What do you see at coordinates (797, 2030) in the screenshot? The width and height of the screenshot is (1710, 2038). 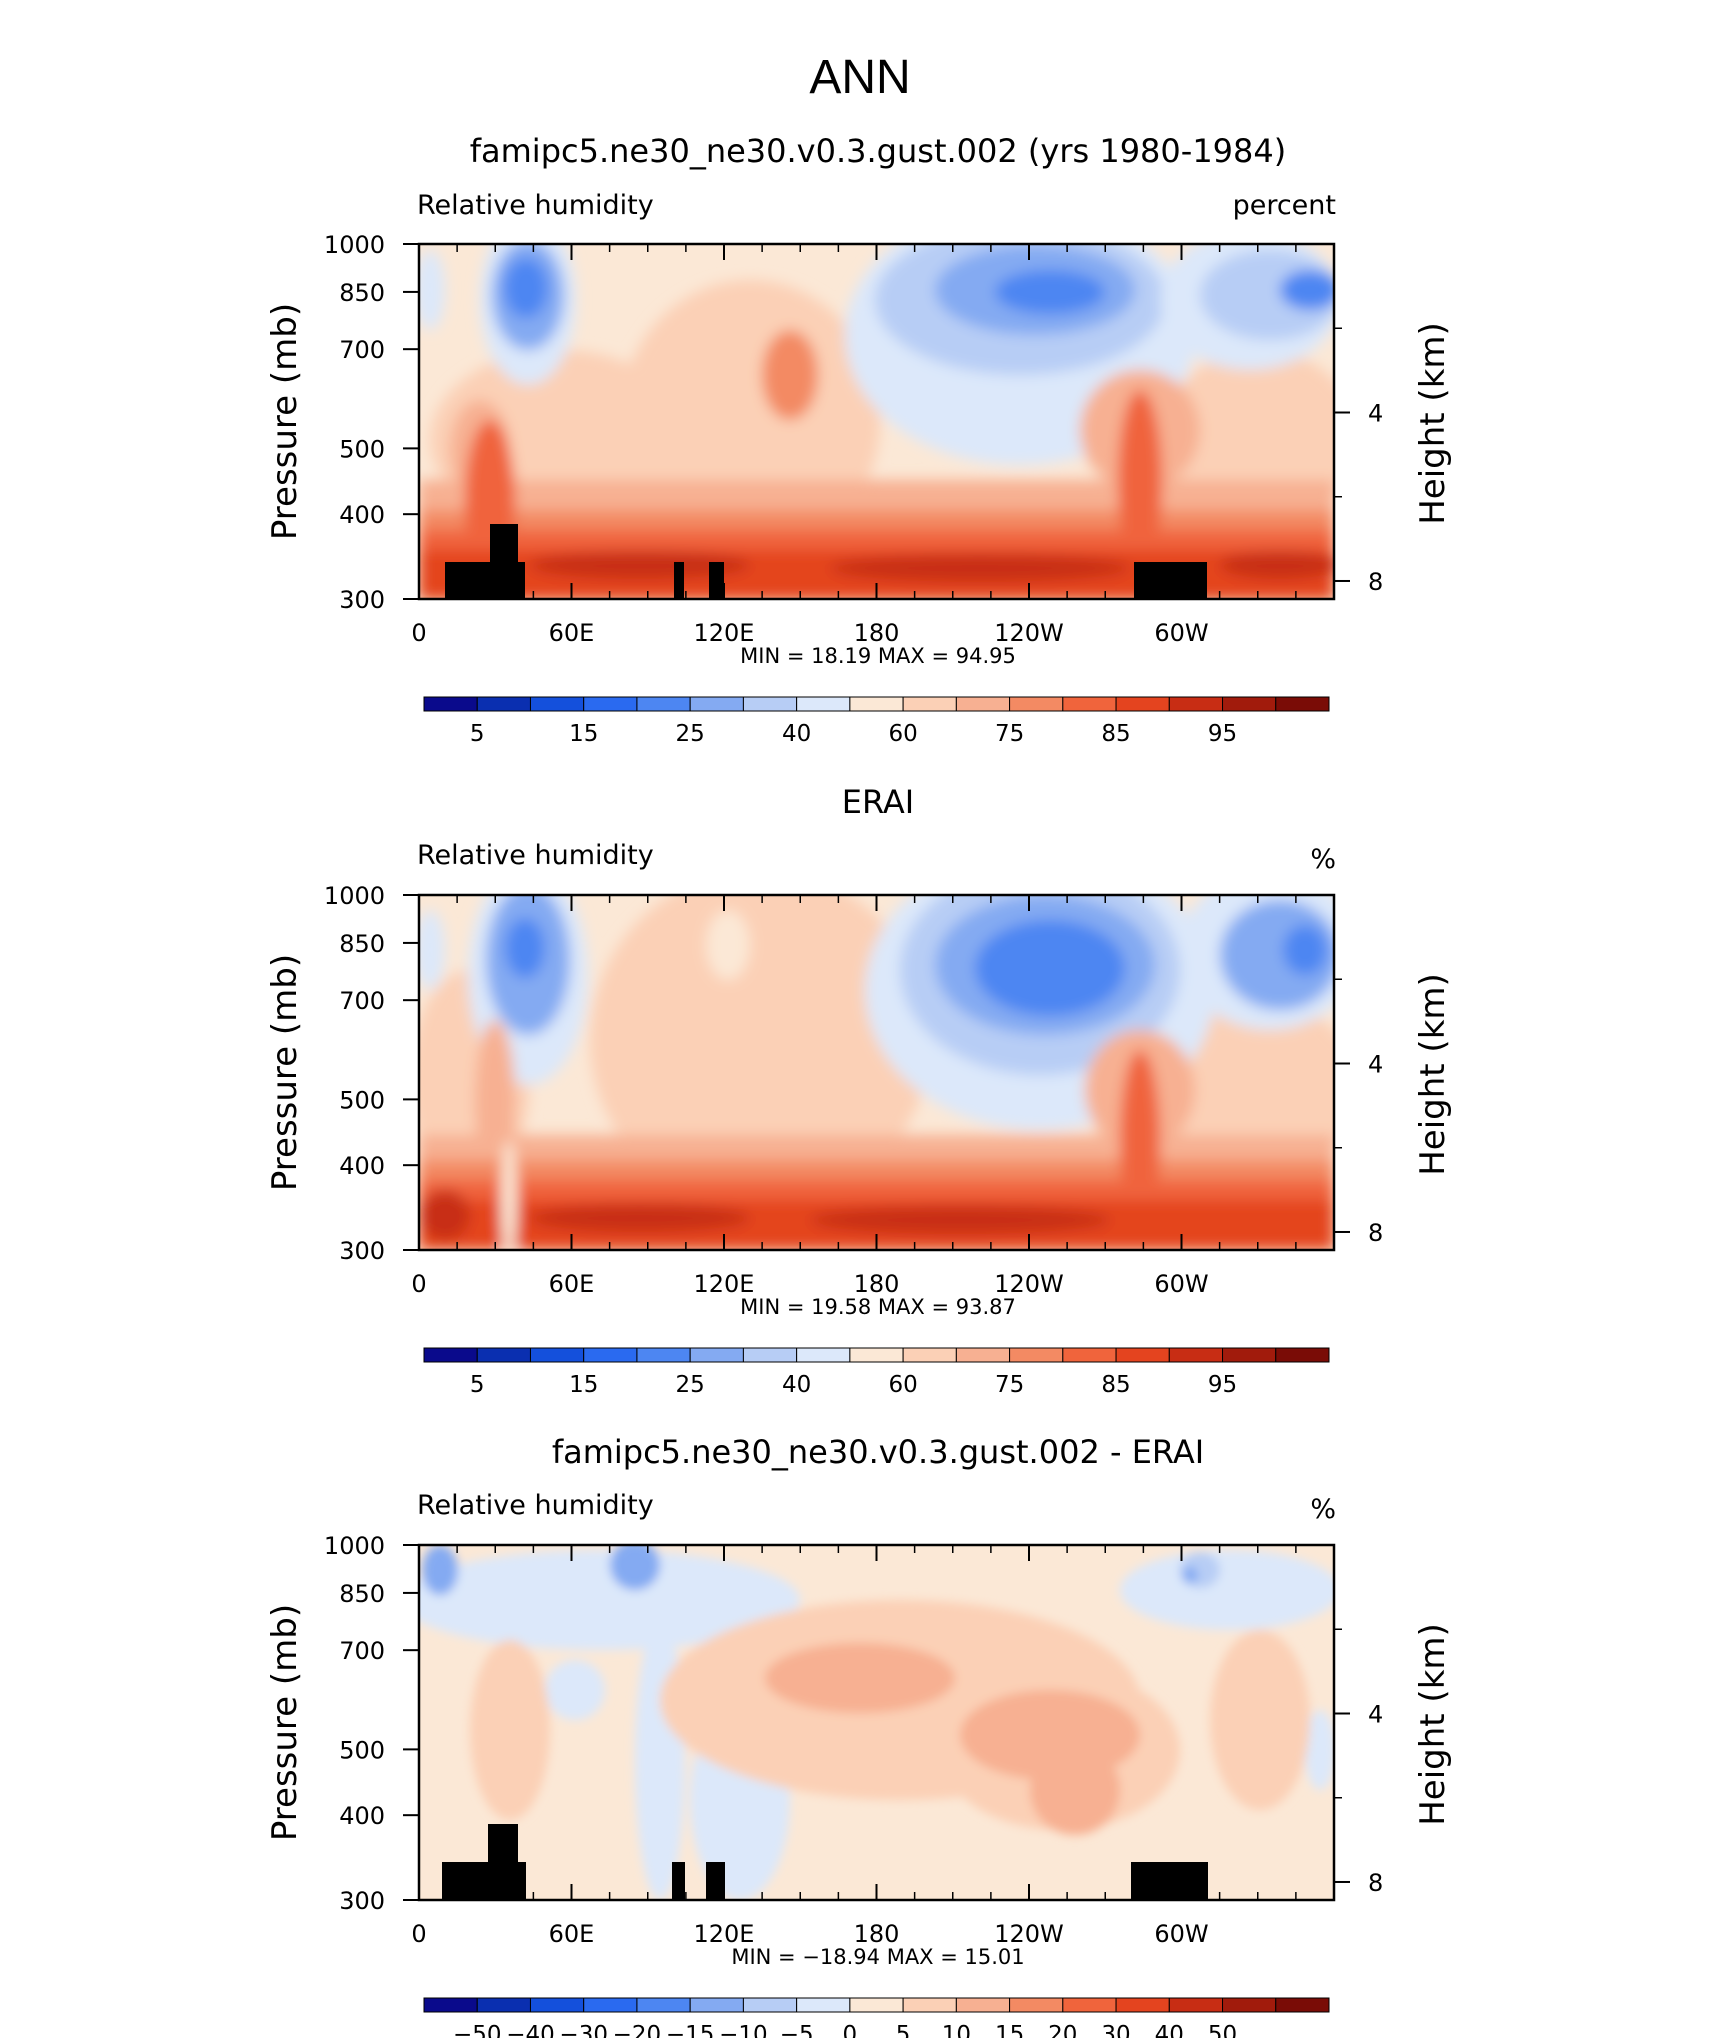 I see `colorbar-label: −5` at bounding box center [797, 2030].